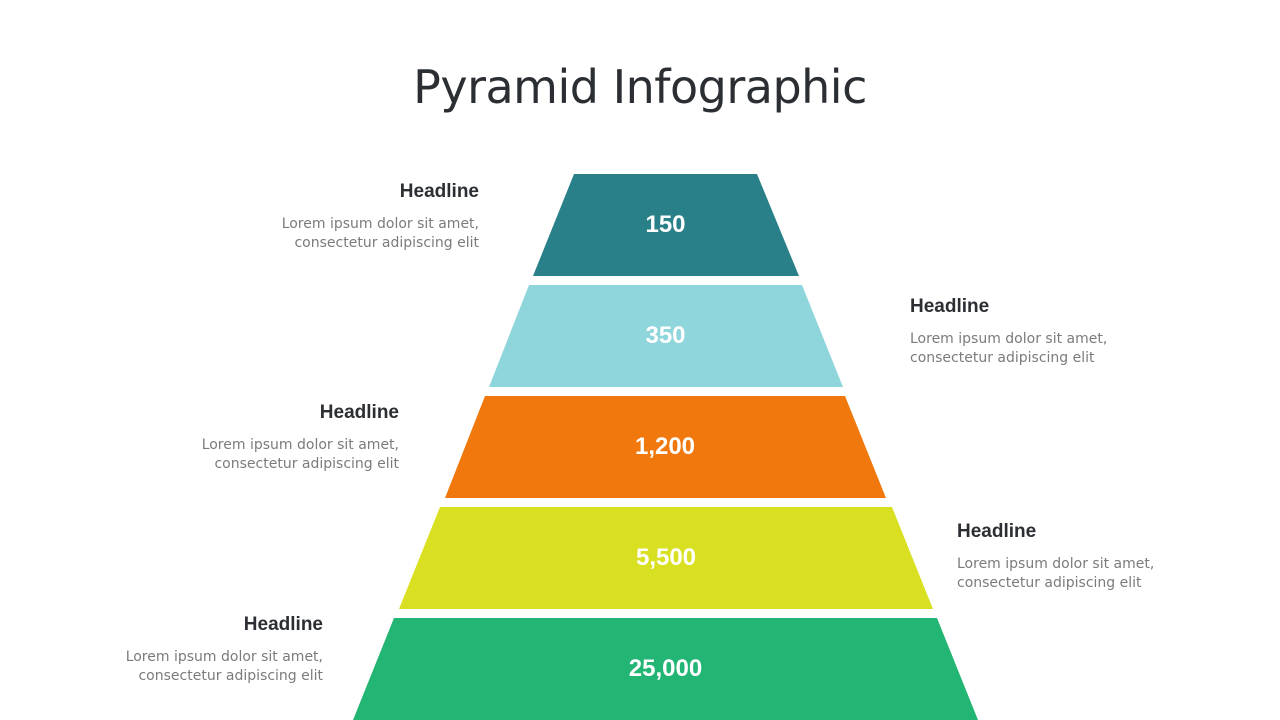 This screenshot has width=1280, height=720. I want to click on tier-value: 5,500, so click(666, 557).